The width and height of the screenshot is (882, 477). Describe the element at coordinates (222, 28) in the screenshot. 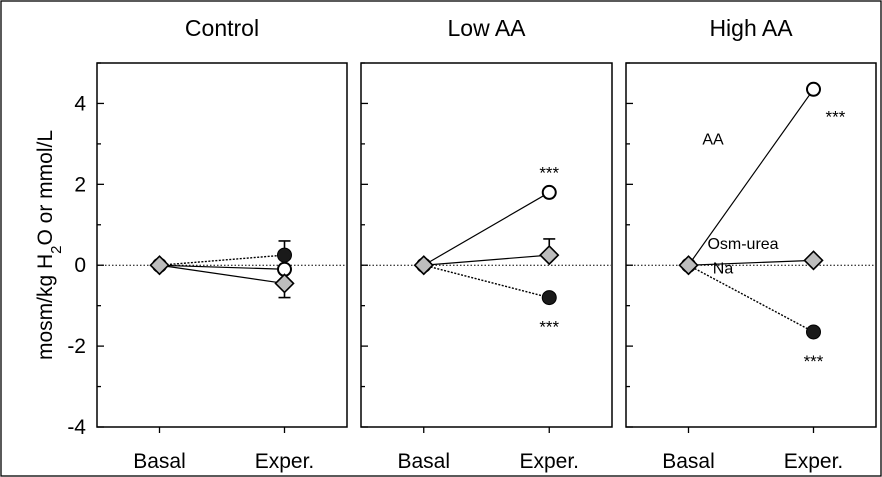

I see `panel-title: Control` at that location.